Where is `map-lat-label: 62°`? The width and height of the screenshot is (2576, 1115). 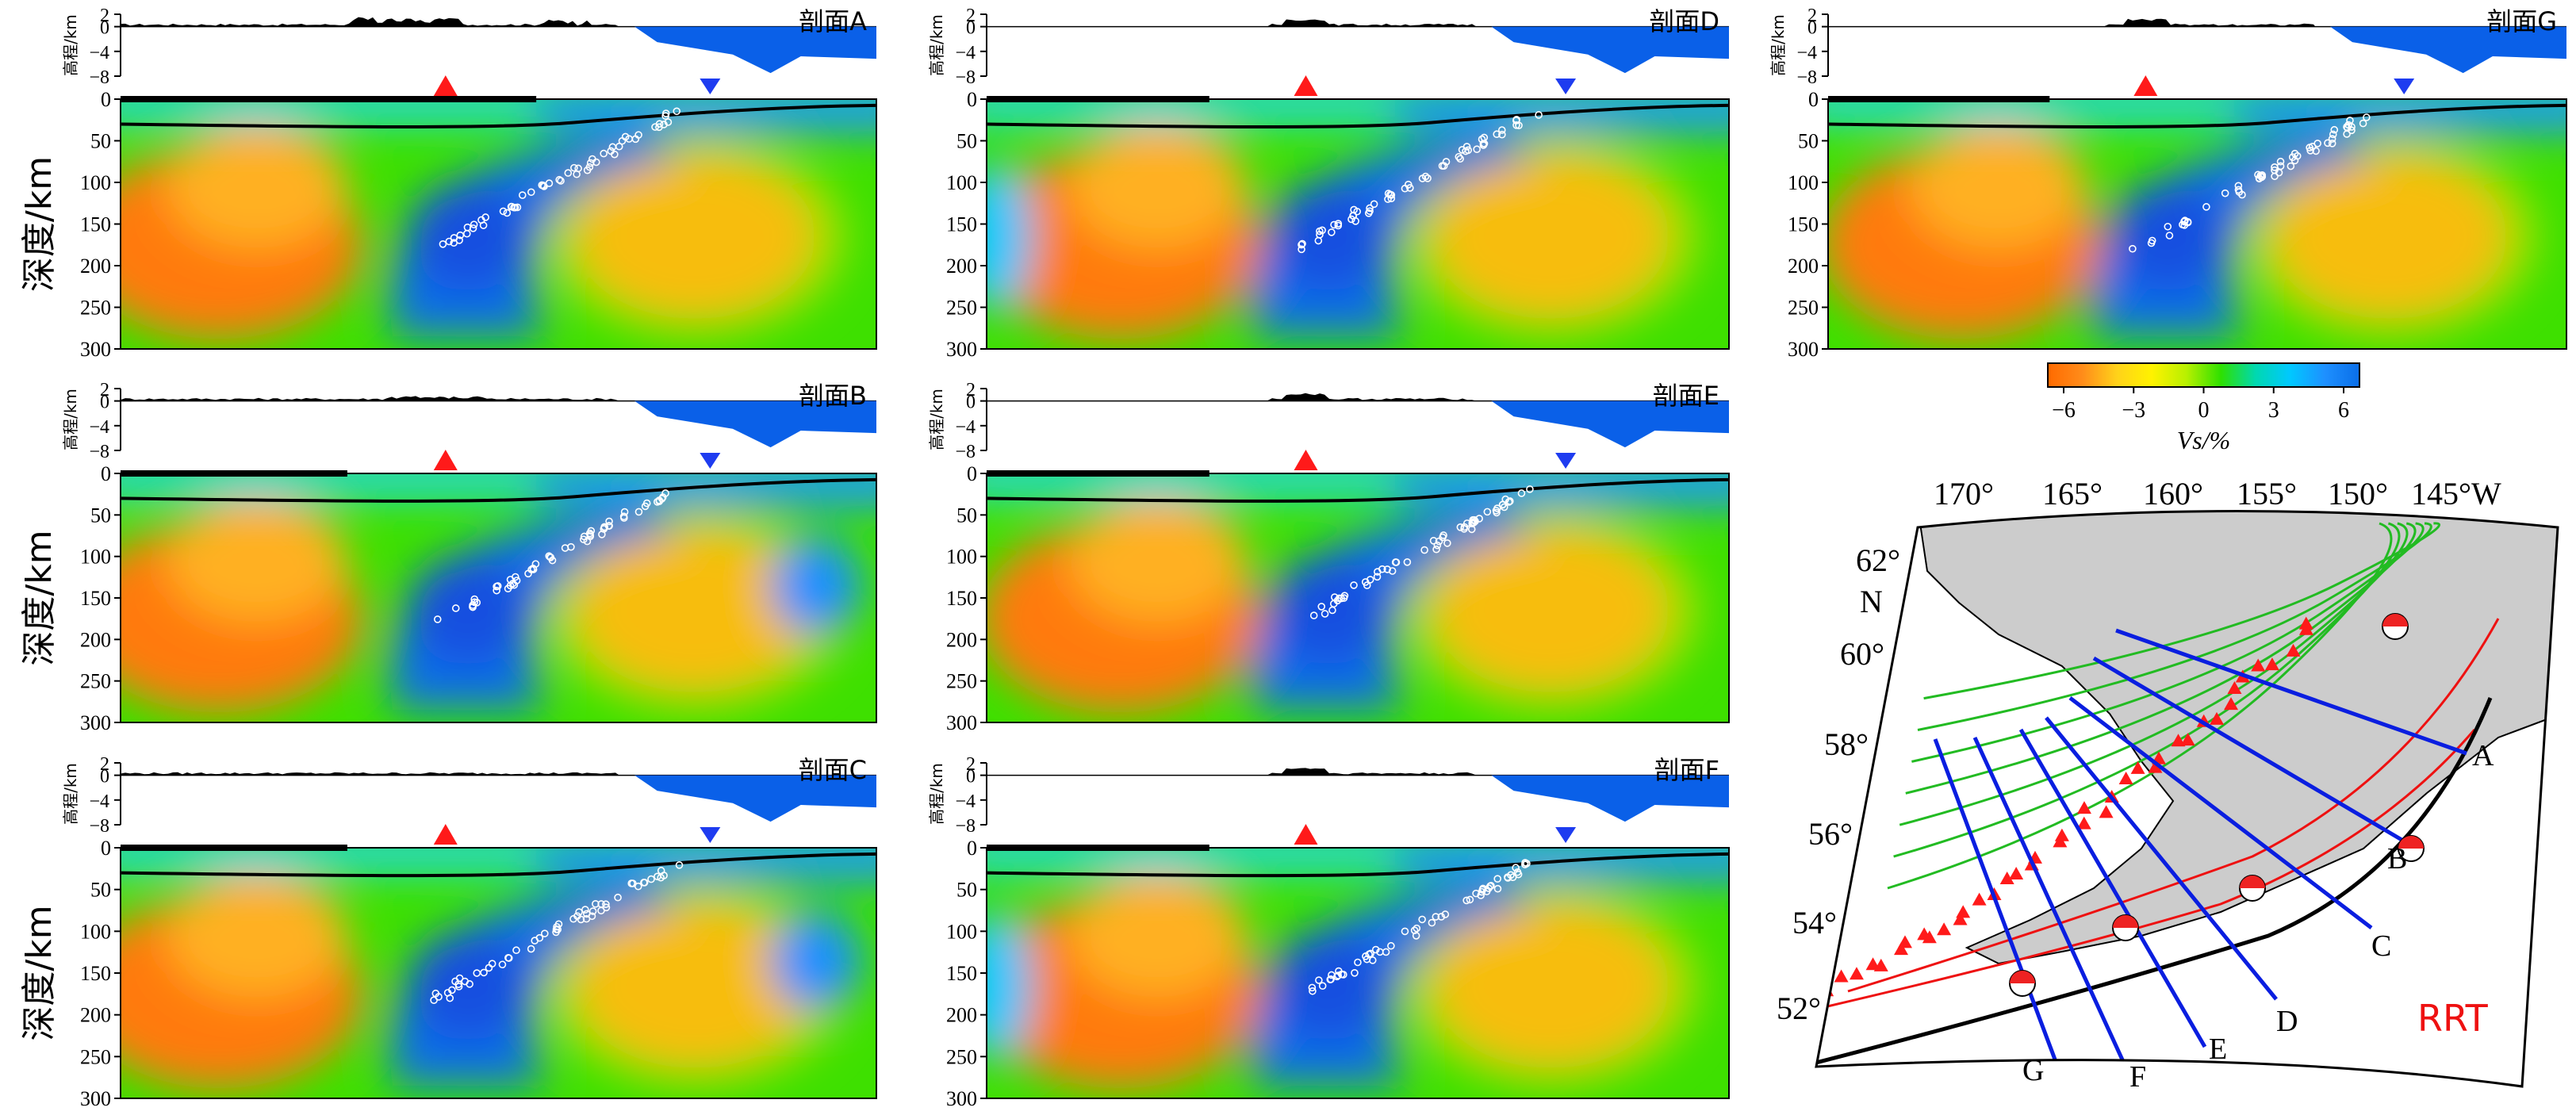 map-lat-label: 62° is located at coordinates (1878, 560).